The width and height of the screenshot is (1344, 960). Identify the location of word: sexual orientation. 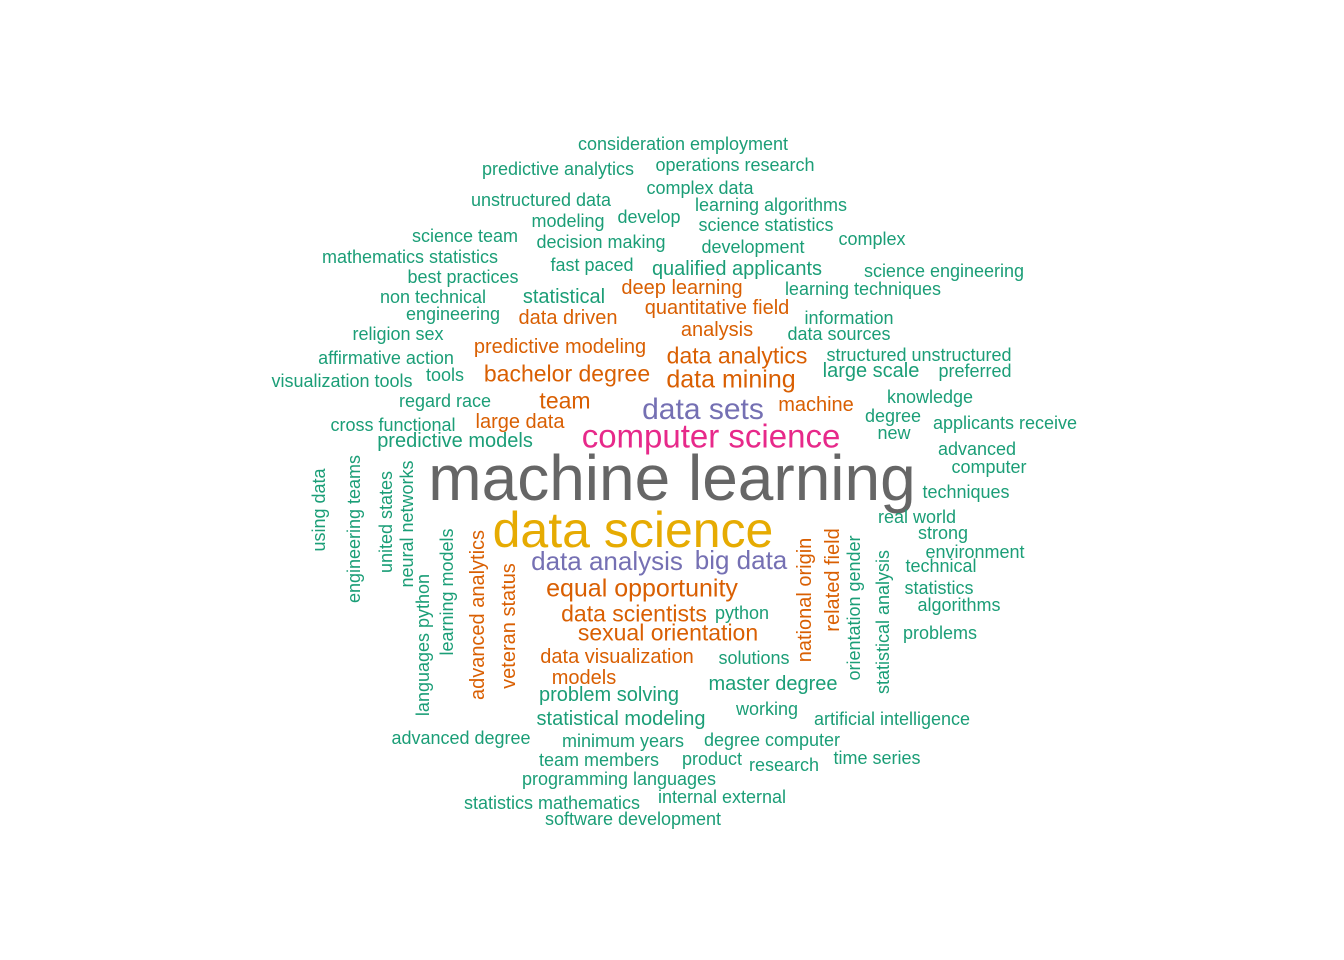
(668, 632).